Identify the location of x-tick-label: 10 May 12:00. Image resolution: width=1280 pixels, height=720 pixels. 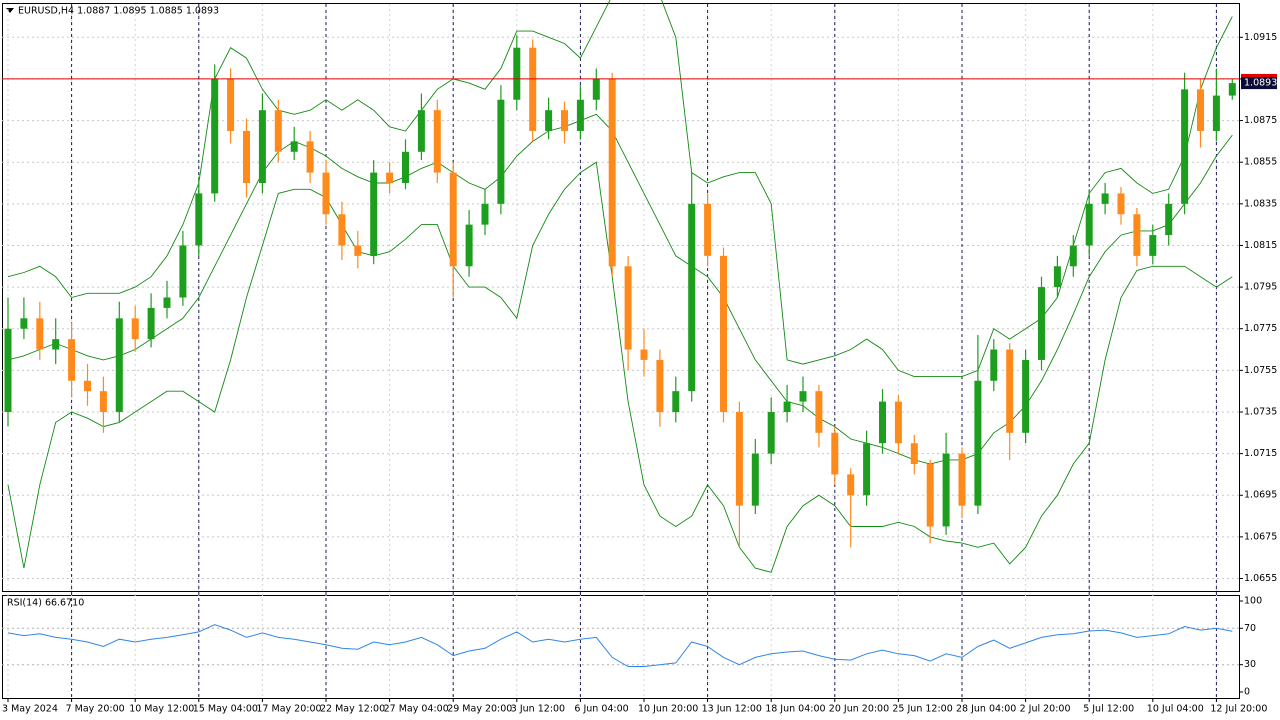
(161, 709).